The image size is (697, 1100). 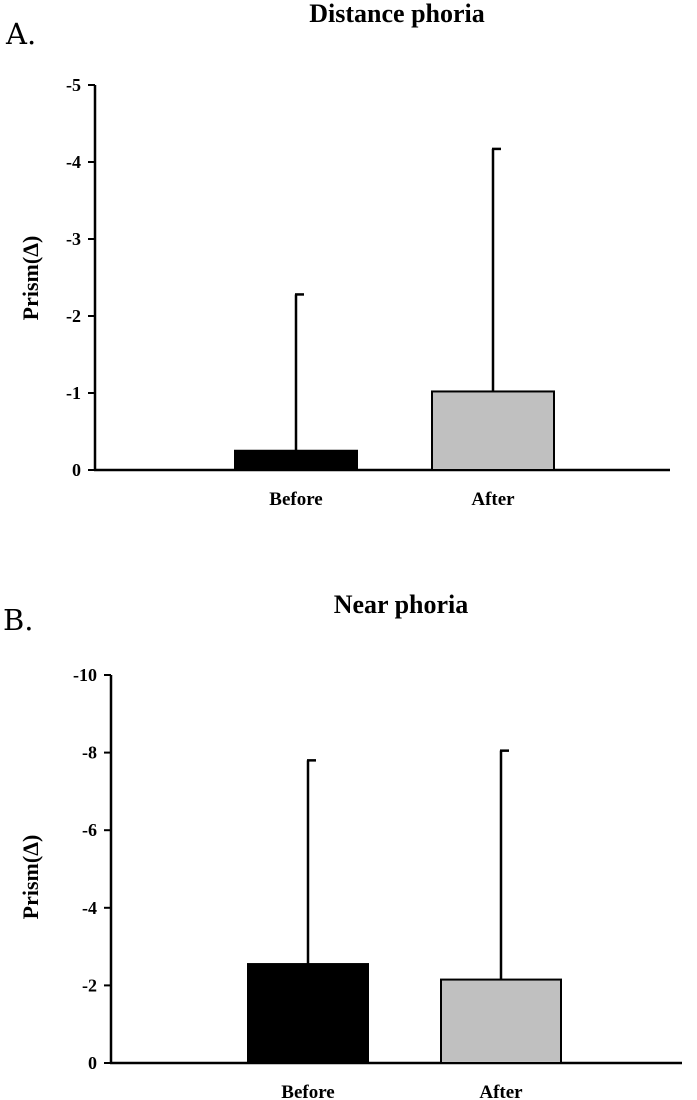 What do you see at coordinates (20, 34) in the screenshot?
I see `panel-letter-a: A.` at bounding box center [20, 34].